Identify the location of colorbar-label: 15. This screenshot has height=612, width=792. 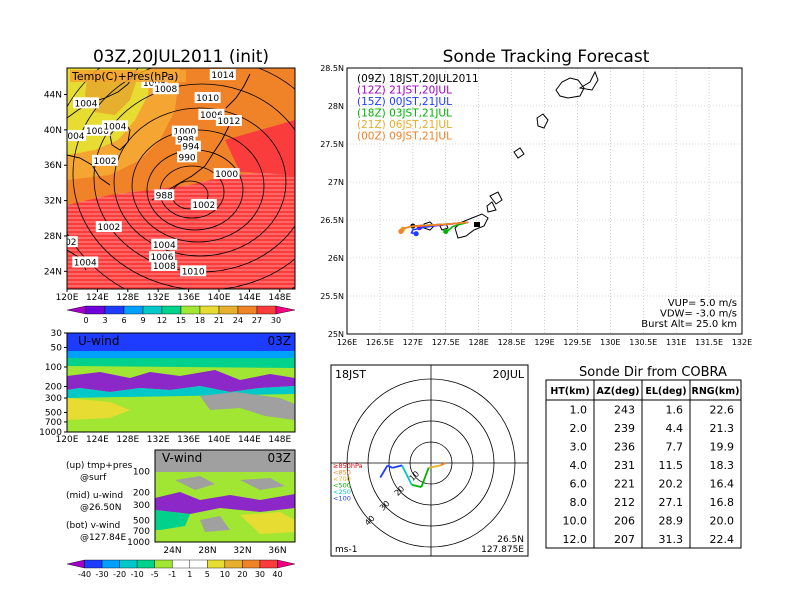
(181, 320).